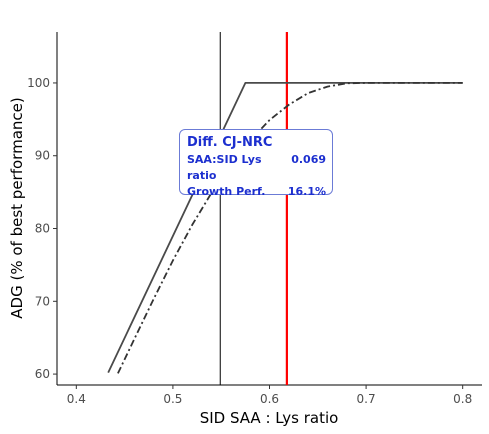  What do you see at coordinates (38, 83) in the screenshot?
I see `y-tick-label: 100` at bounding box center [38, 83].